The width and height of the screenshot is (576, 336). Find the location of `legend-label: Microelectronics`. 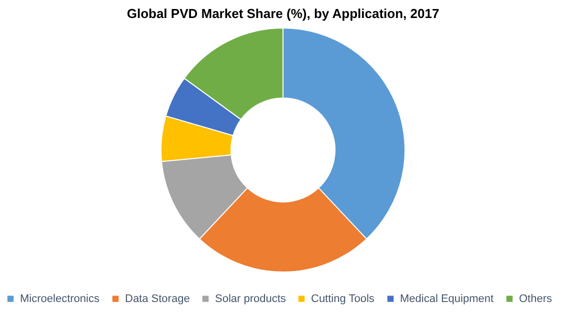

legend-label: Microelectronics is located at coordinates (60, 298).